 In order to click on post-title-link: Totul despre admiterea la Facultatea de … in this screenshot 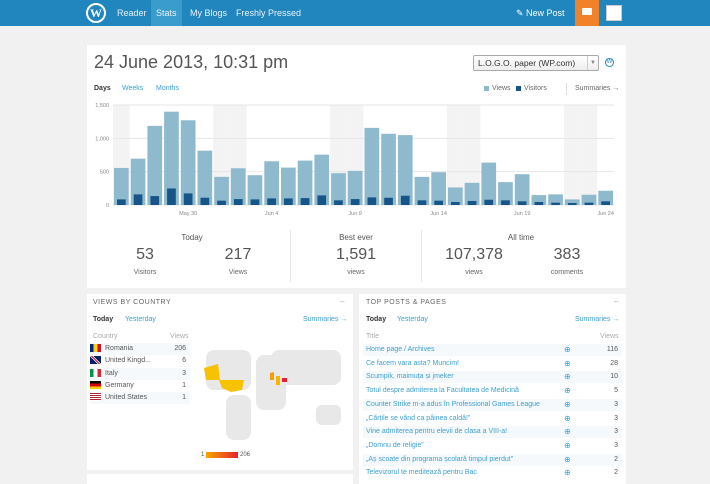, I will do `click(442, 391)`.